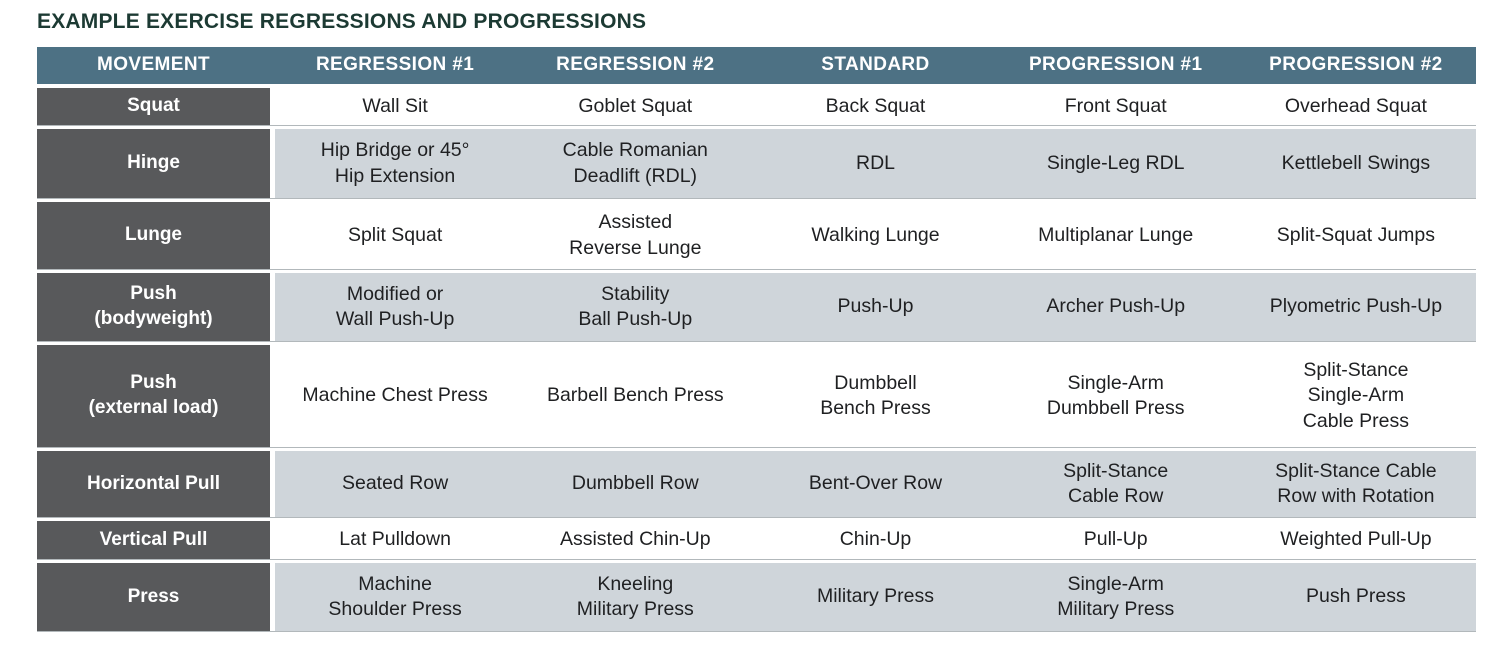 The image size is (1512, 650). I want to click on exercise-cell: Machine Shoulder Press, so click(395, 597).